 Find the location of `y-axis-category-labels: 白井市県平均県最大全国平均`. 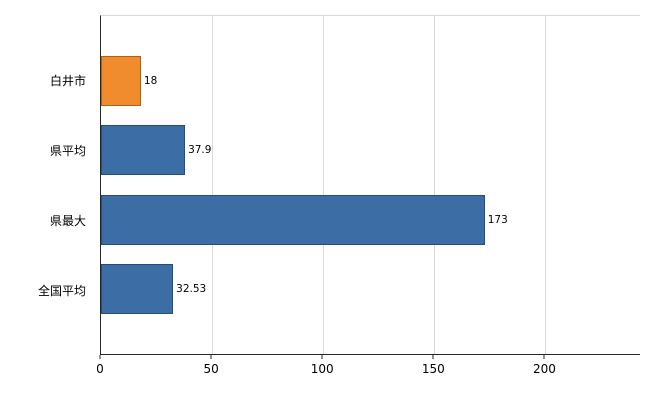

y-axis-category-labels: 白井市県平均県最大全国平均 is located at coordinates (46, 185).